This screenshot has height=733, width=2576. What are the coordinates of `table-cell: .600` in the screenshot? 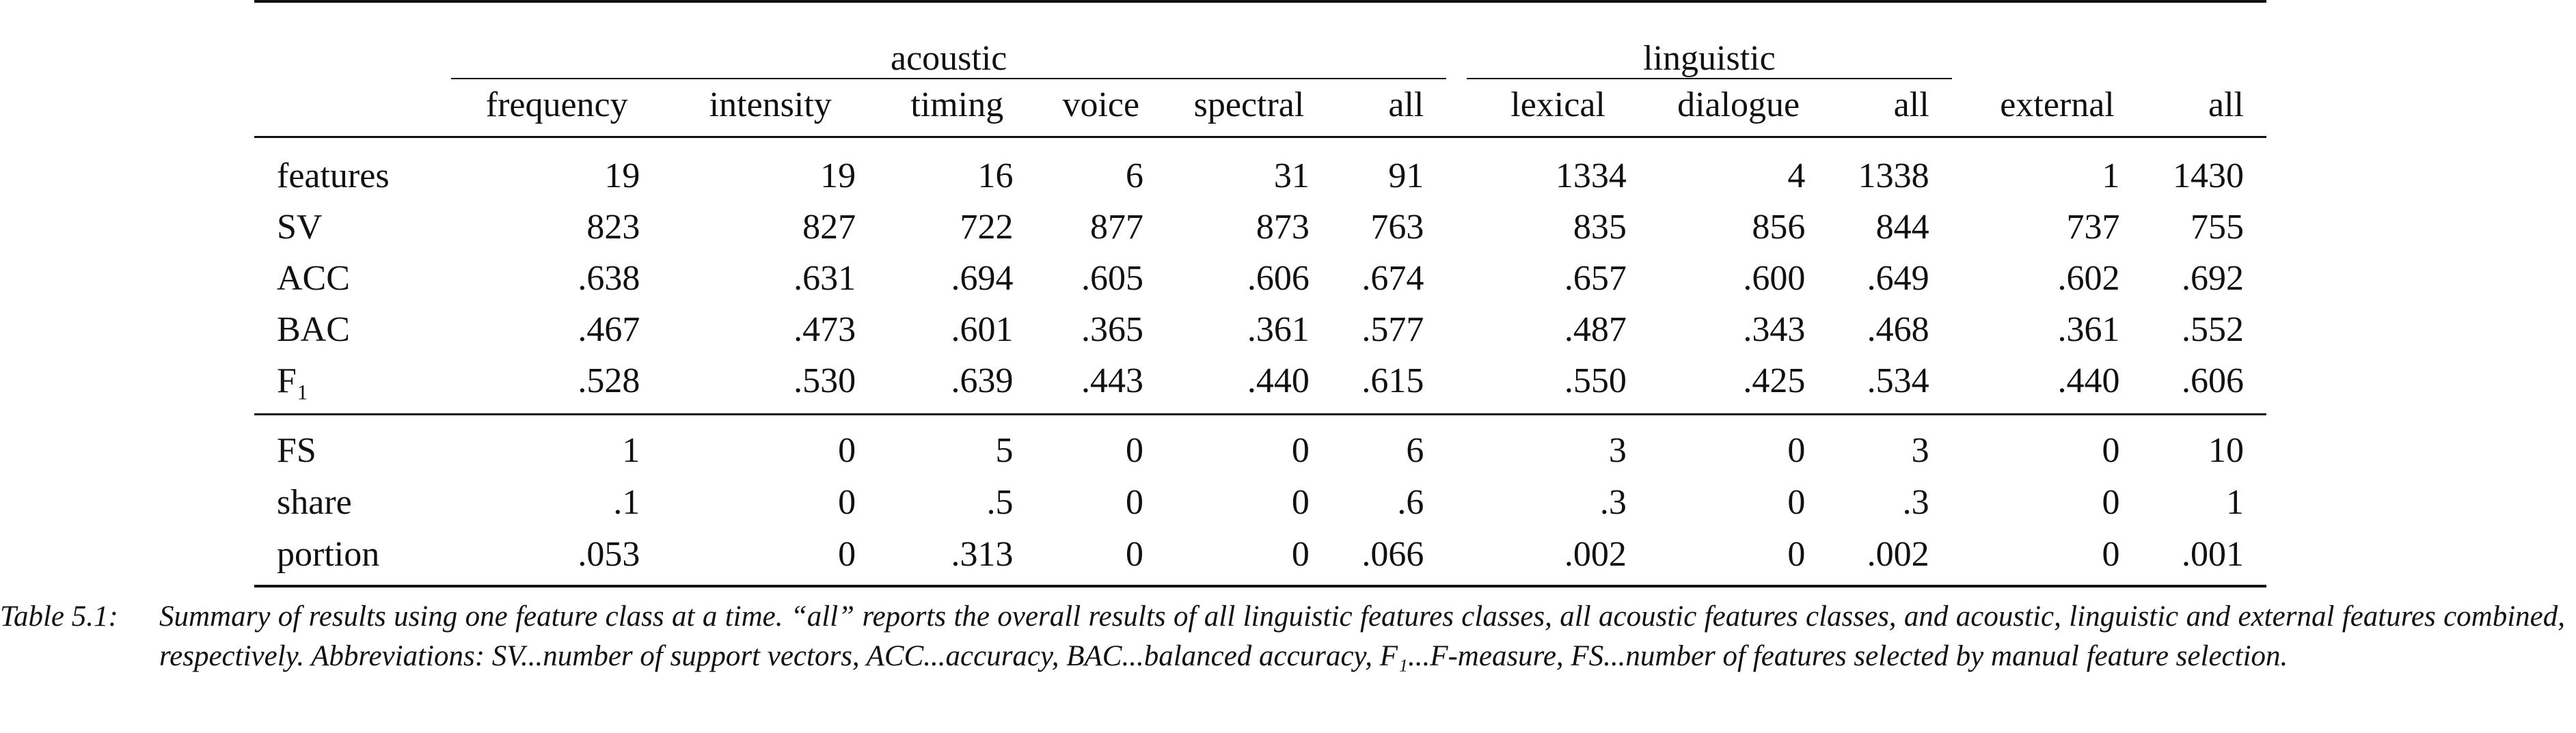 It's located at (1775, 278).